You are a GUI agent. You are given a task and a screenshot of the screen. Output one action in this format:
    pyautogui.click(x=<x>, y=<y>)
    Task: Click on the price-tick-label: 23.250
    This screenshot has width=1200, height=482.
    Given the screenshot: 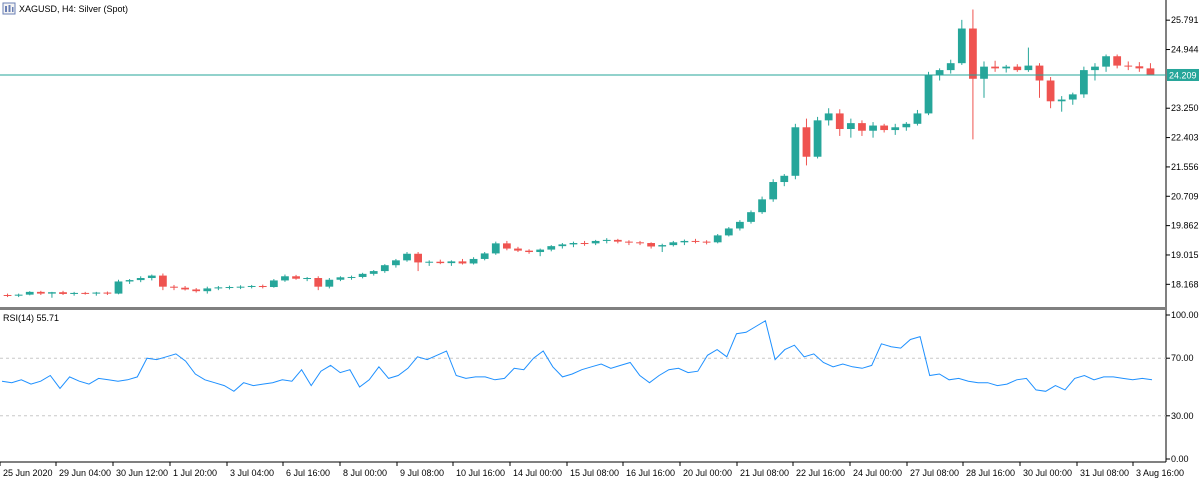 What is the action you would take?
    pyautogui.click(x=1185, y=108)
    